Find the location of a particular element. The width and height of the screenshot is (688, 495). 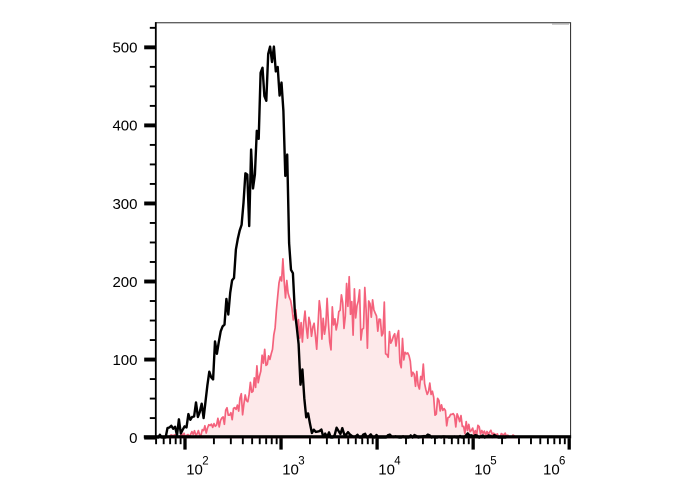

svg-text: 5 is located at coordinates (493, 461).